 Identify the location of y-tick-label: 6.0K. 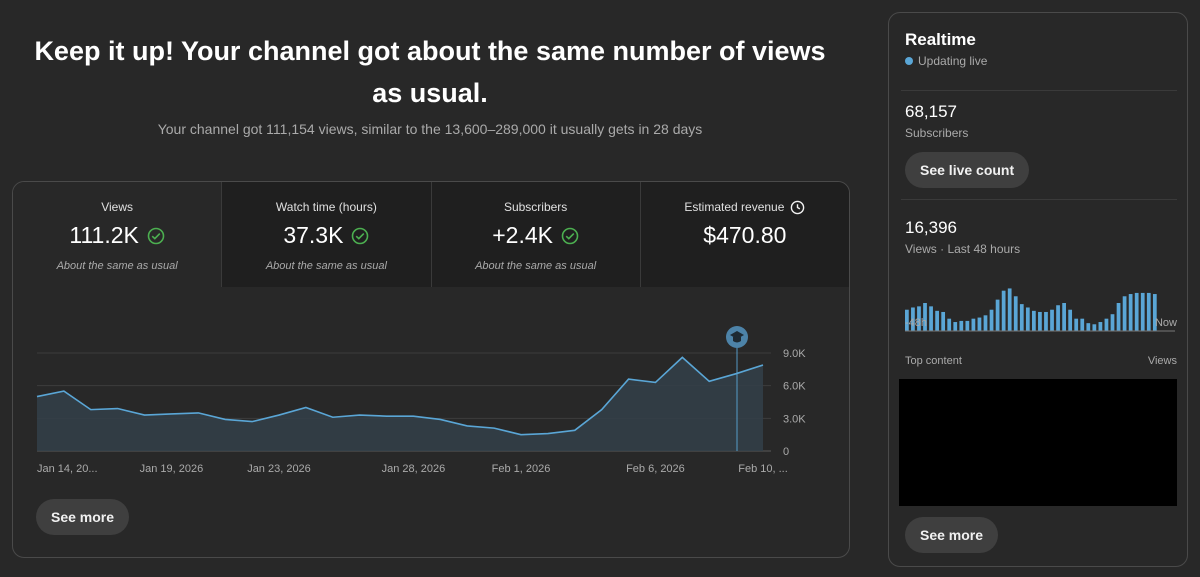
(794, 387).